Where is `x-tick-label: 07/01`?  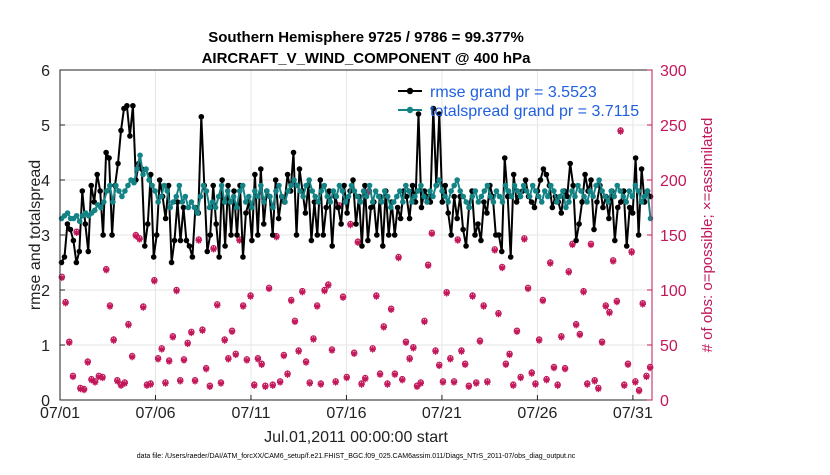
x-tick-label: 07/01 is located at coordinates (60, 413).